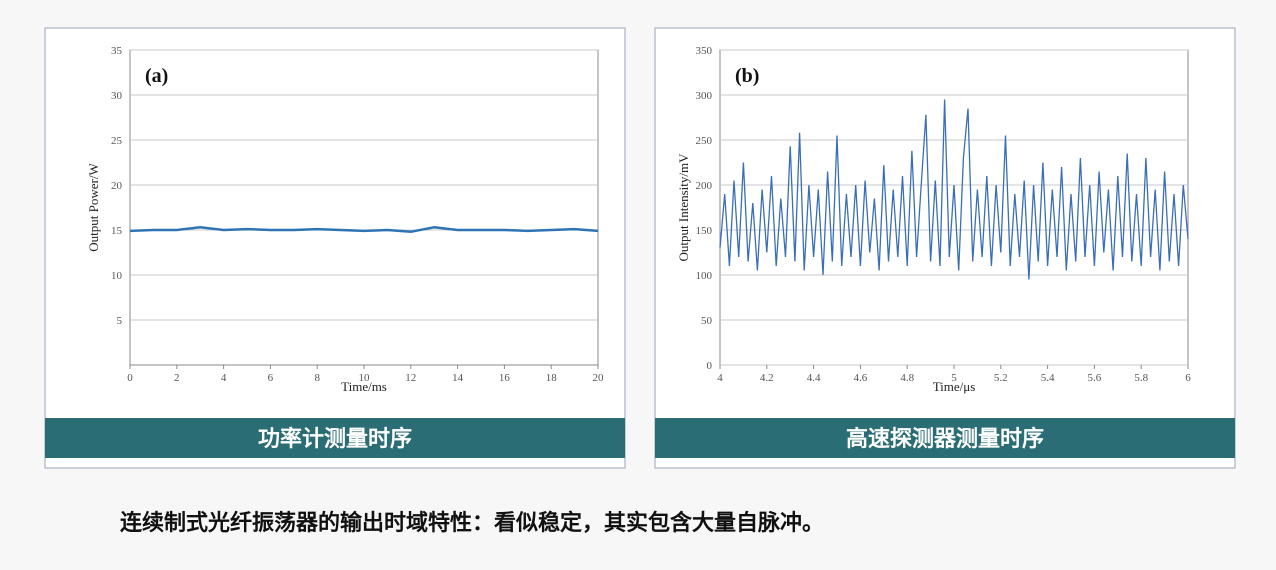 This screenshot has width=1276, height=570. I want to click on y-tick-label: 350, so click(704, 51).